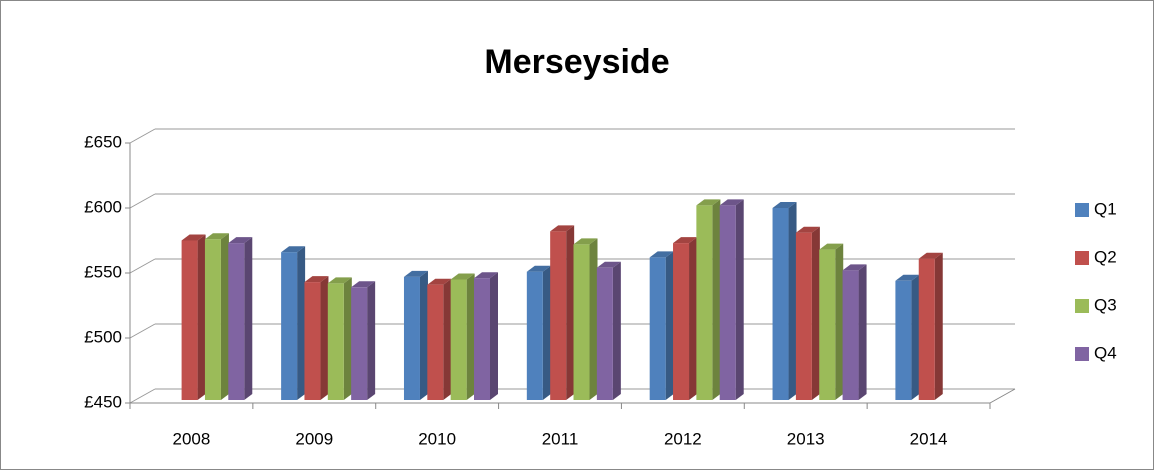 The image size is (1154, 470). What do you see at coordinates (103, 336) in the screenshot?
I see `y-tick-label: £500` at bounding box center [103, 336].